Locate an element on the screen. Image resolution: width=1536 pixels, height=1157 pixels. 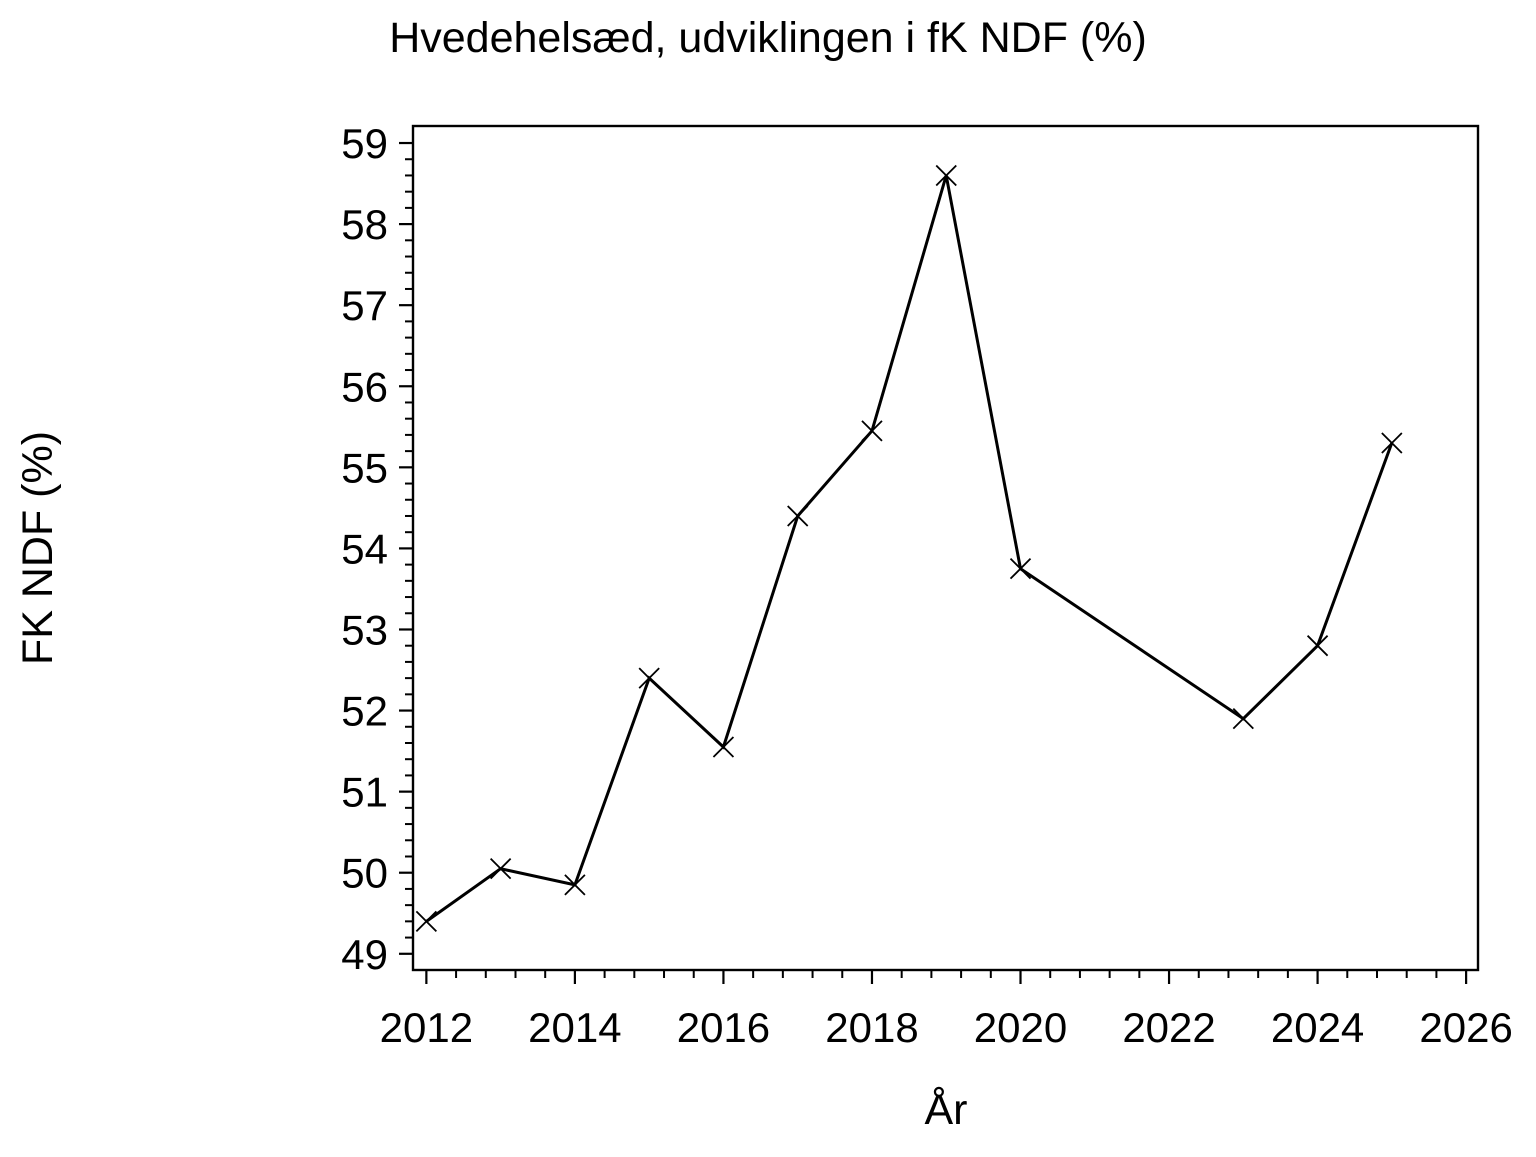
x-tick-label: 2018 is located at coordinates (871, 1027).